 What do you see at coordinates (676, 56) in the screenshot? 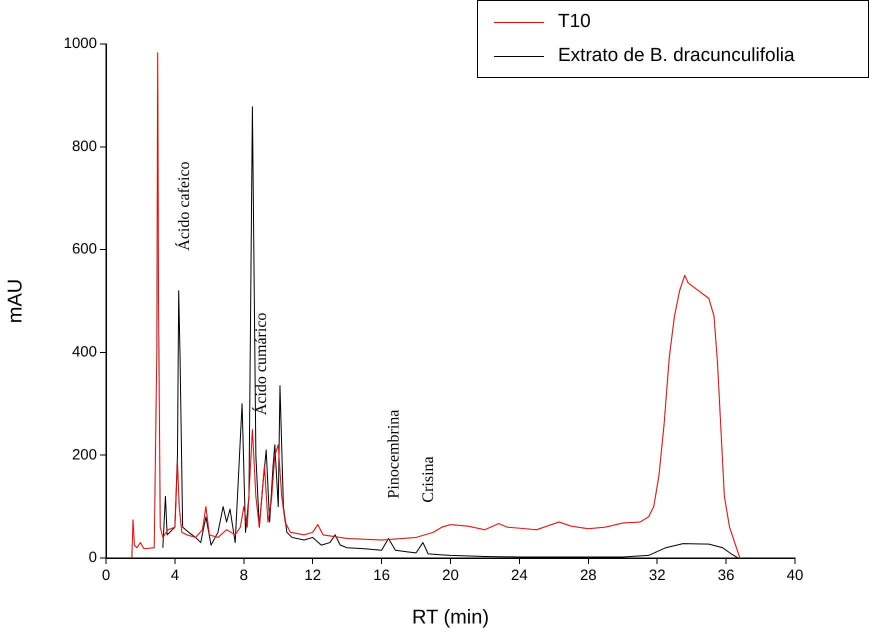
I see `legend-label: Extrato de B. dracunculifolia` at bounding box center [676, 56].